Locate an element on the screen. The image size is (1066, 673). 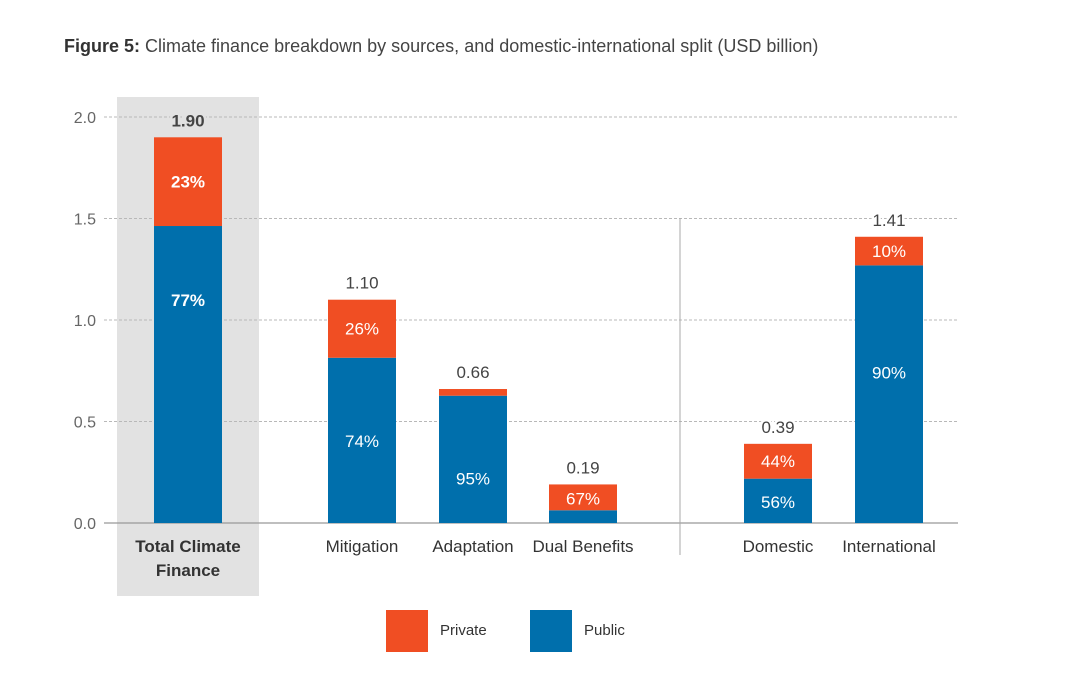
category-label-total-climate-finance-1: Finance is located at coordinates (188, 570).